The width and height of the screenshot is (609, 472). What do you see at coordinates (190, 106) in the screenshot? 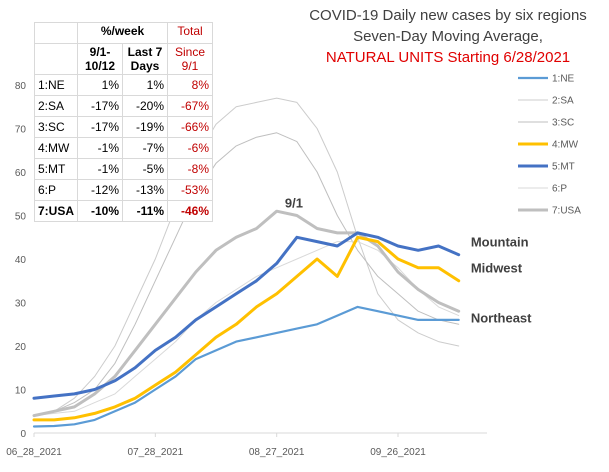
I see `total-cell: -67%` at bounding box center [190, 106].